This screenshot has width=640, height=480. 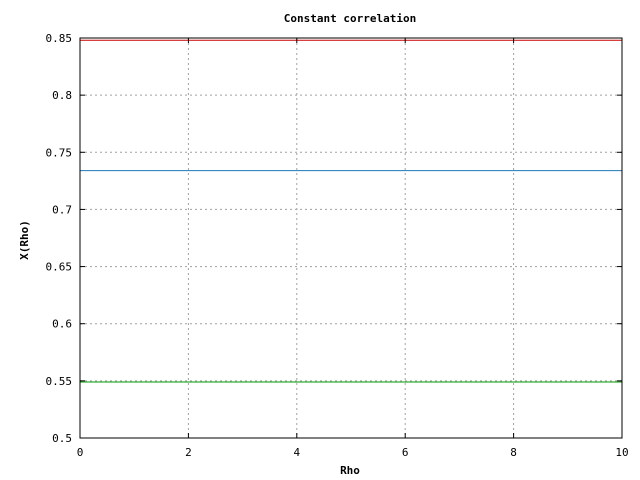 What do you see at coordinates (80, 452) in the screenshot?
I see `x-tick-label: 0` at bounding box center [80, 452].